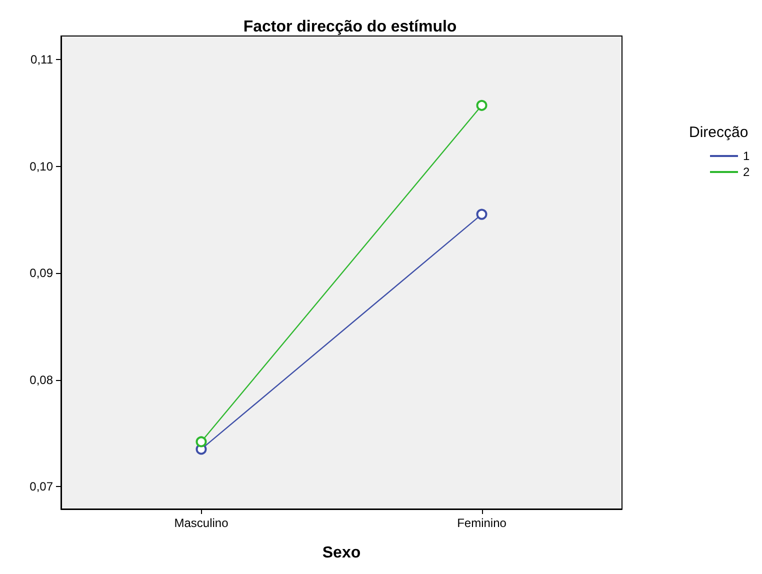  I want to click on y-tick-label: 0,11, so click(42, 59).